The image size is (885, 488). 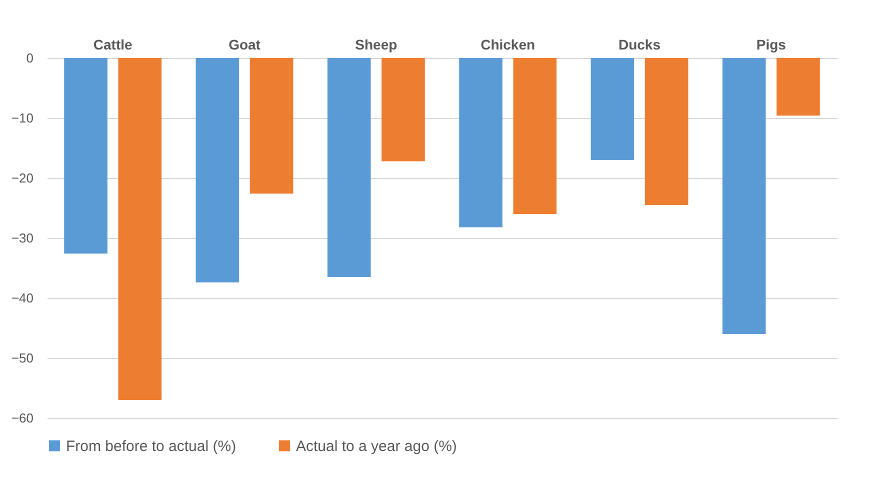 What do you see at coordinates (22, 358) in the screenshot?
I see `y-tick-label: −50` at bounding box center [22, 358].